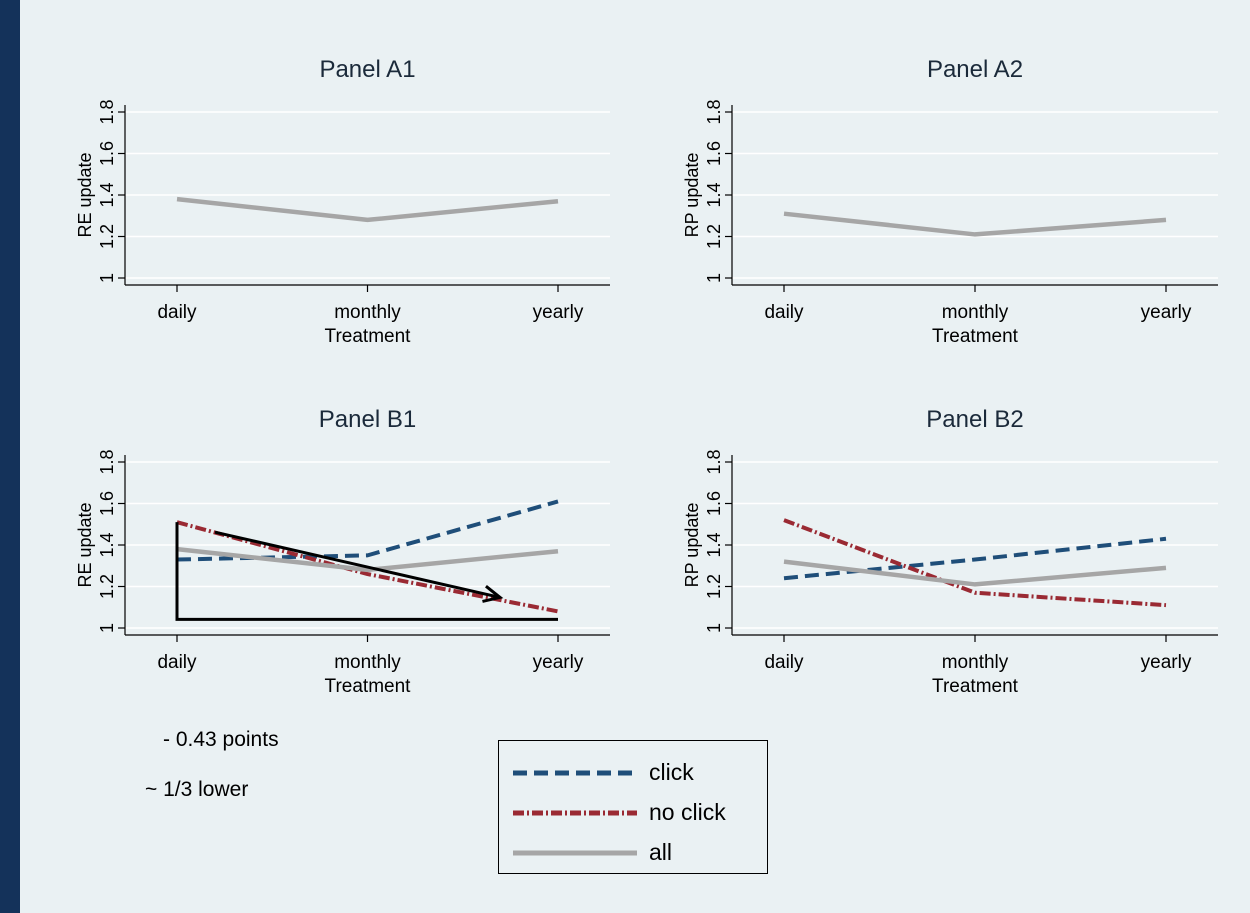  I want to click on legend-label-all: all, so click(661, 852).